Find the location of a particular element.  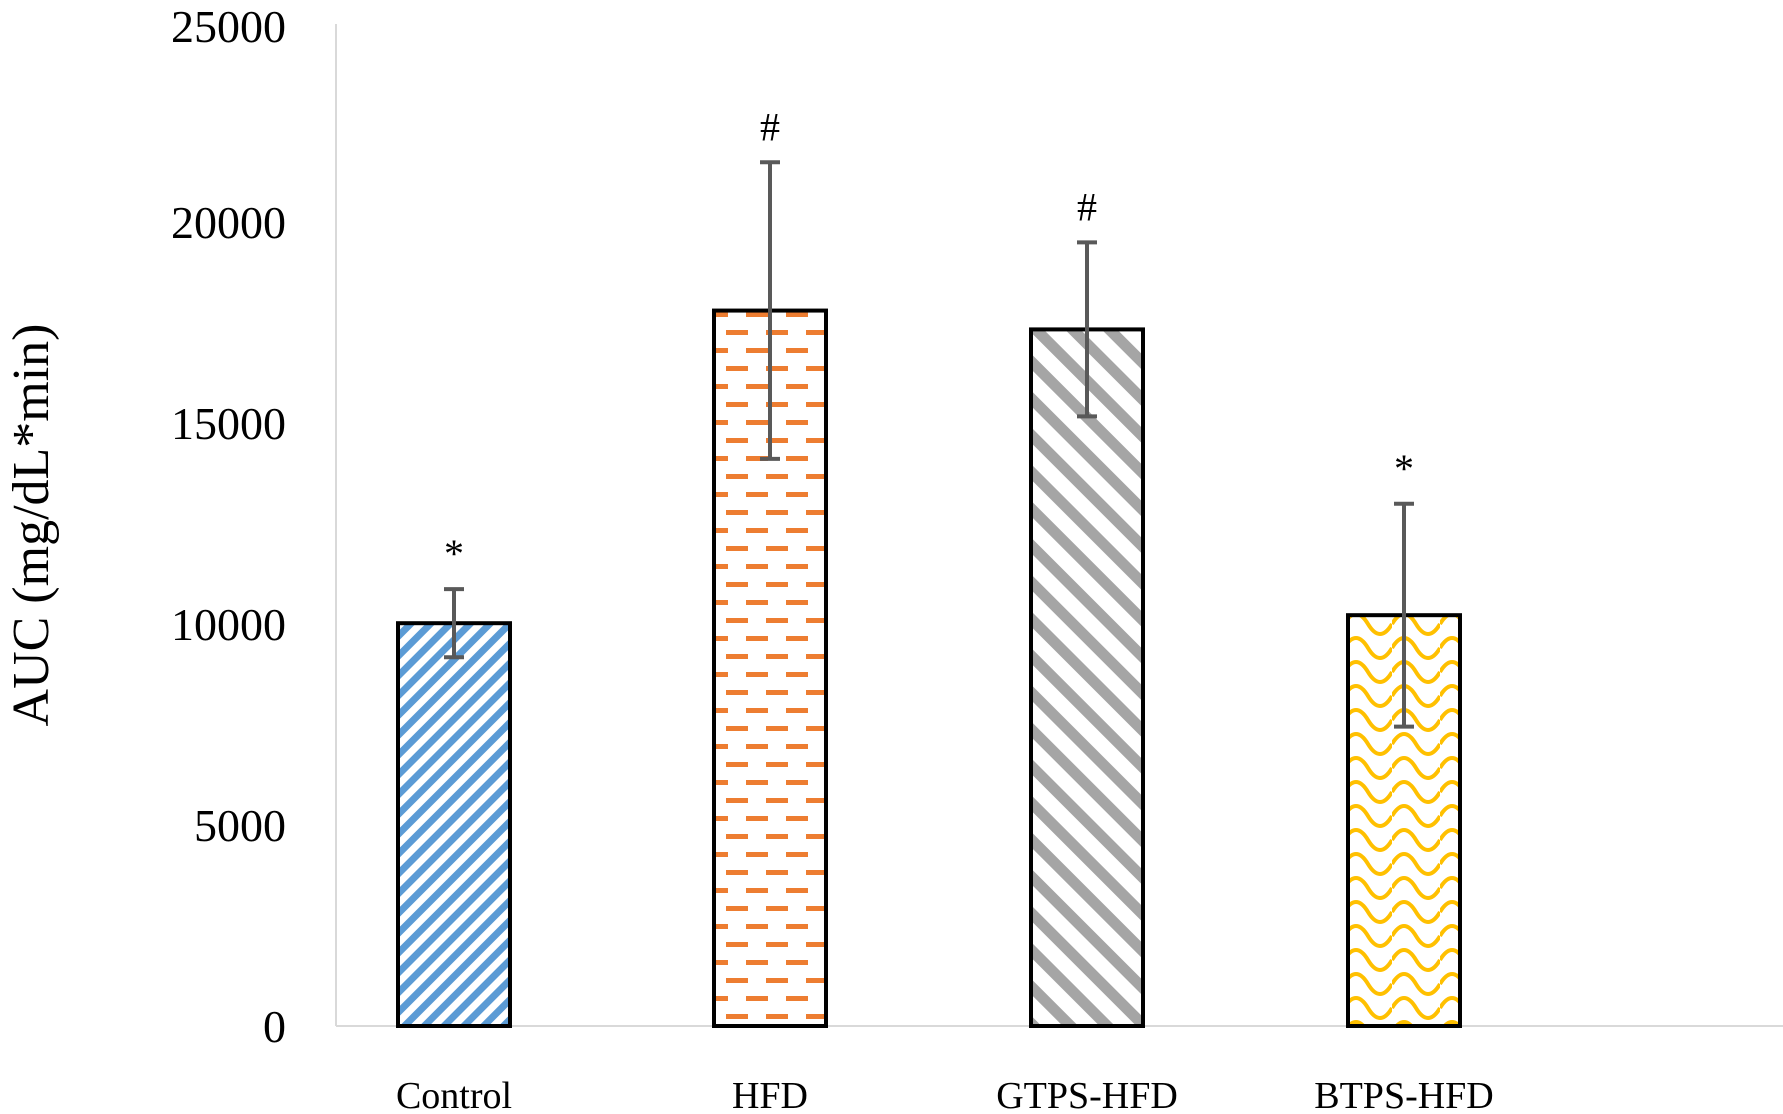

y-tick-labels: 0 5000 10000 15000 20000 25000 is located at coordinates (228, 526).